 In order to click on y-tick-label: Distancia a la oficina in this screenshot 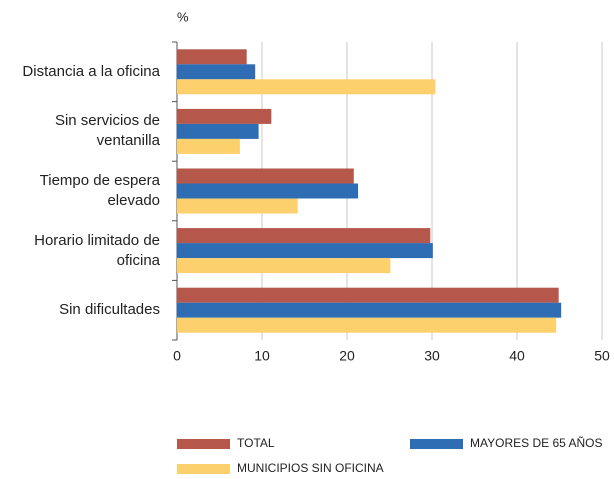, I will do `click(91, 71)`.